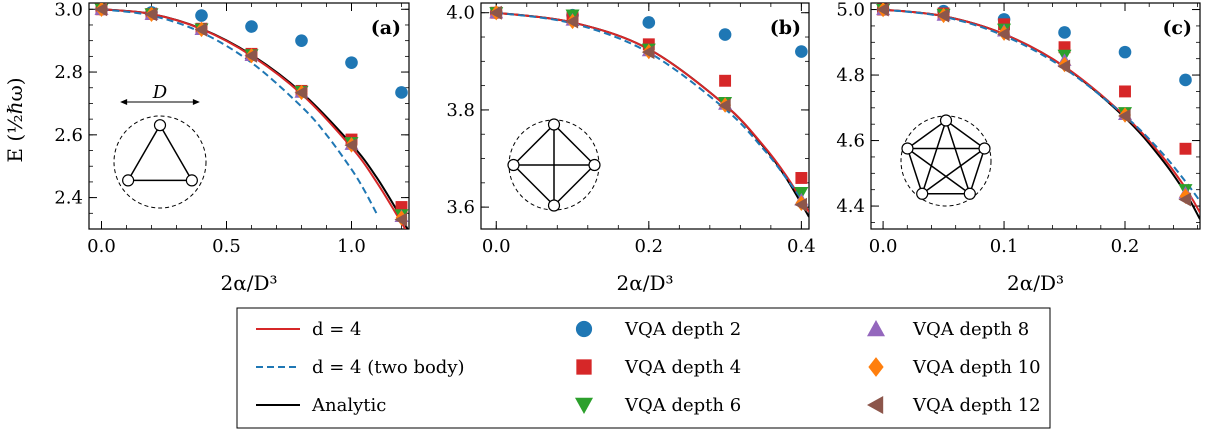  What do you see at coordinates (850, 75) in the screenshot?
I see `y-tick-label: 4.8` at bounding box center [850, 75].